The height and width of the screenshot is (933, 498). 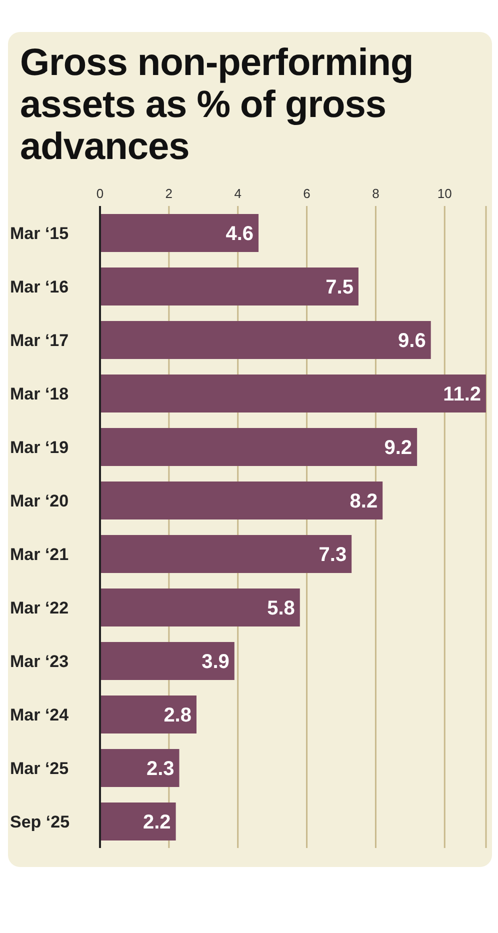 What do you see at coordinates (216, 662) in the screenshot?
I see `data-label: 3.9` at bounding box center [216, 662].